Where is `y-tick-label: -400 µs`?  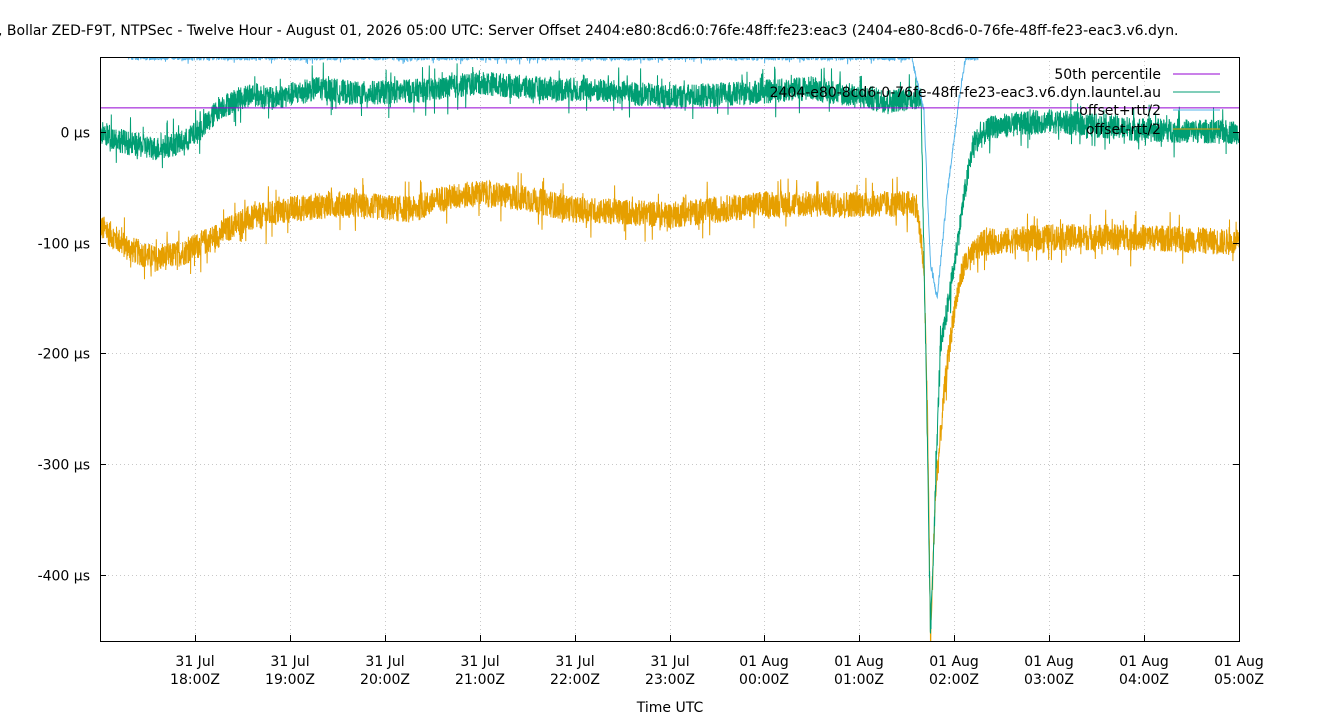 y-tick-label: -400 µs is located at coordinates (64, 577).